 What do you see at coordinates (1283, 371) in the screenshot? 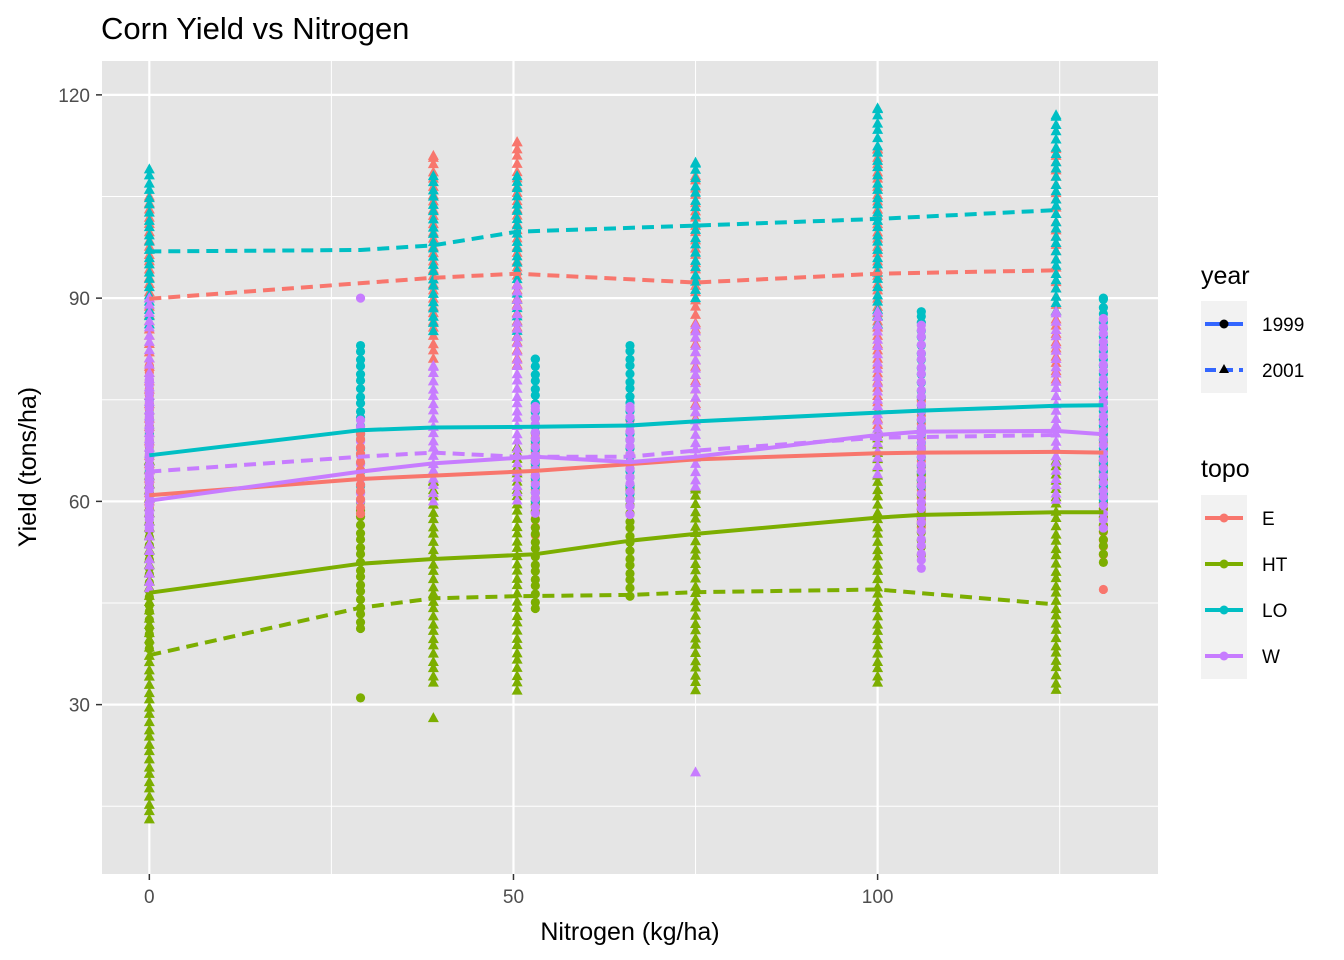
I see `legend-label-2001: 2001` at bounding box center [1283, 371].